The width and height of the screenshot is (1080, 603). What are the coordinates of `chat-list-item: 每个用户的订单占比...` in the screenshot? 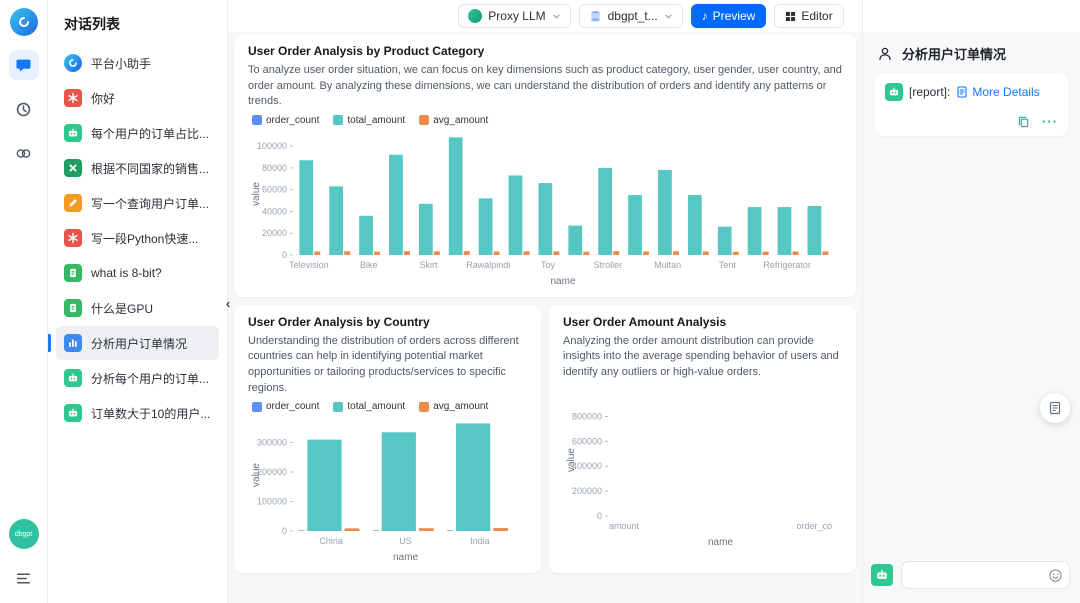 It's located at (137, 133).